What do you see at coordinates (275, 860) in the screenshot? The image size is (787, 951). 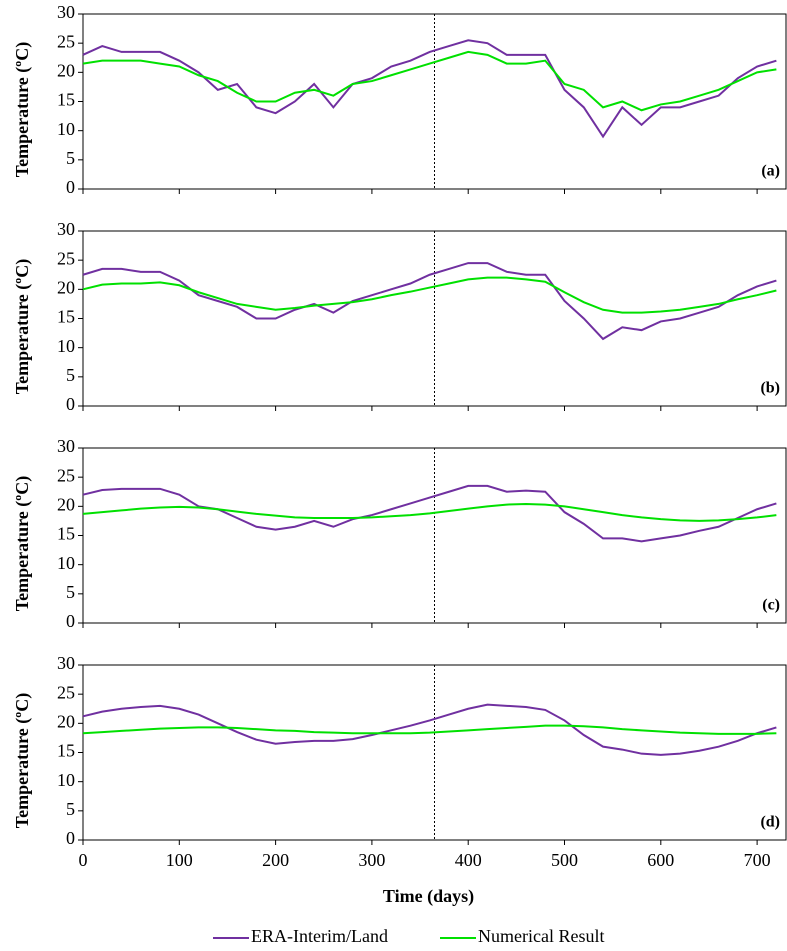 I see `x-tick-label: 200` at bounding box center [275, 860].